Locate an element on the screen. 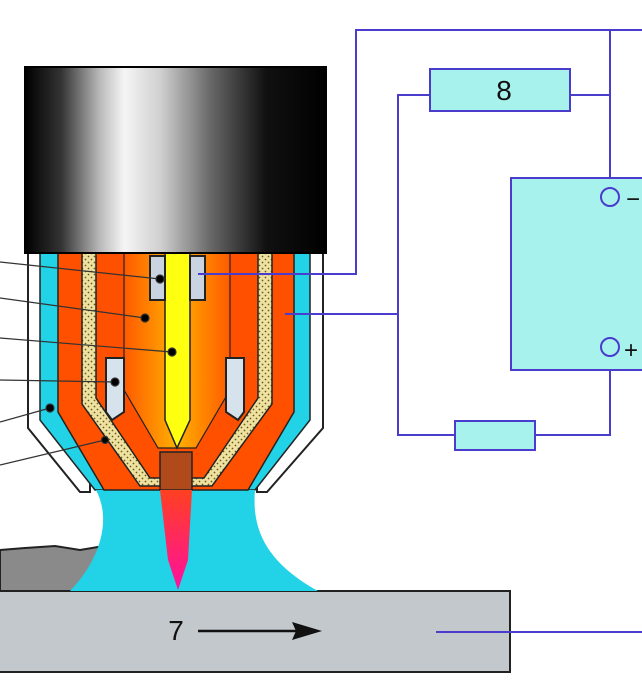  callout-lines is located at coordinates (88, 363).